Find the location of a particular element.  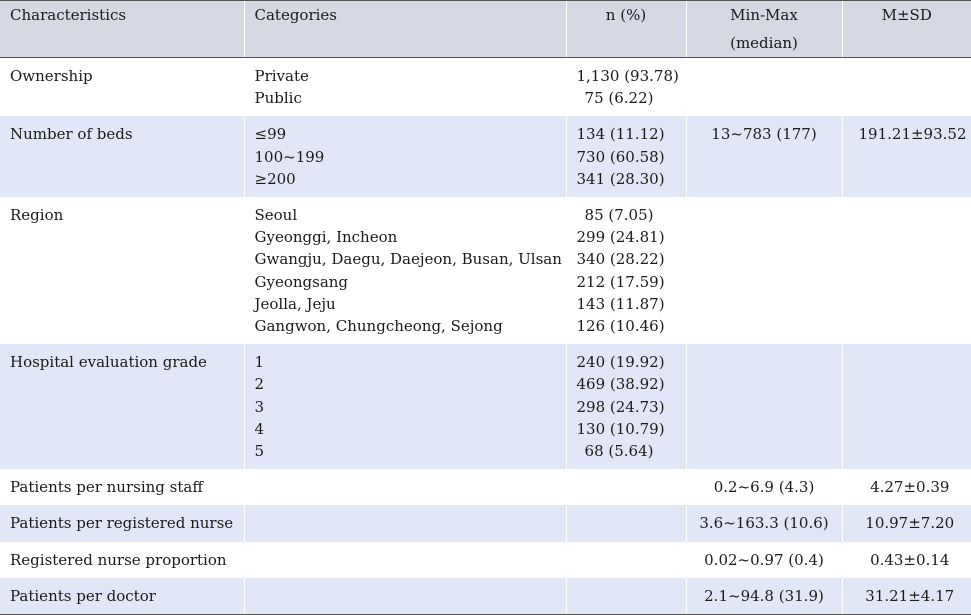

n-percent-value: 134 (11.12) is located at coordinates (620, 134).